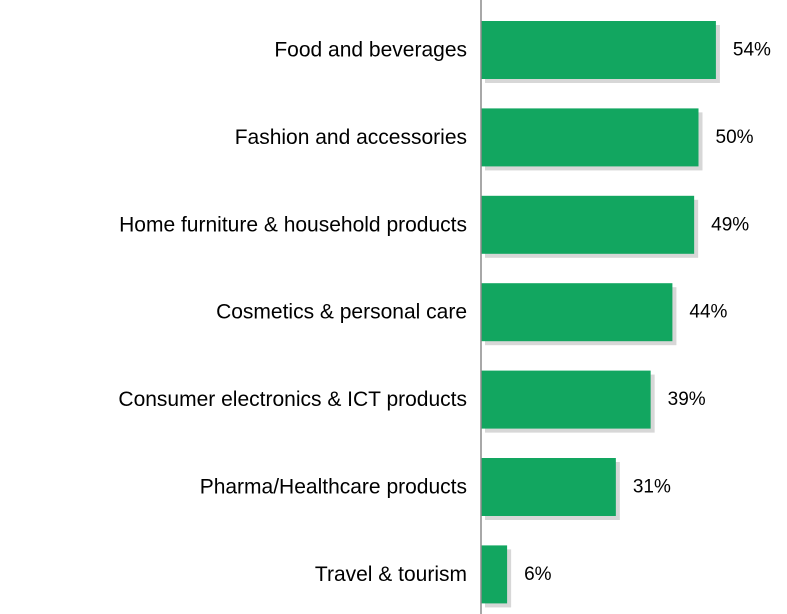  I want to click on value-label: 39%, so click(687, 399).